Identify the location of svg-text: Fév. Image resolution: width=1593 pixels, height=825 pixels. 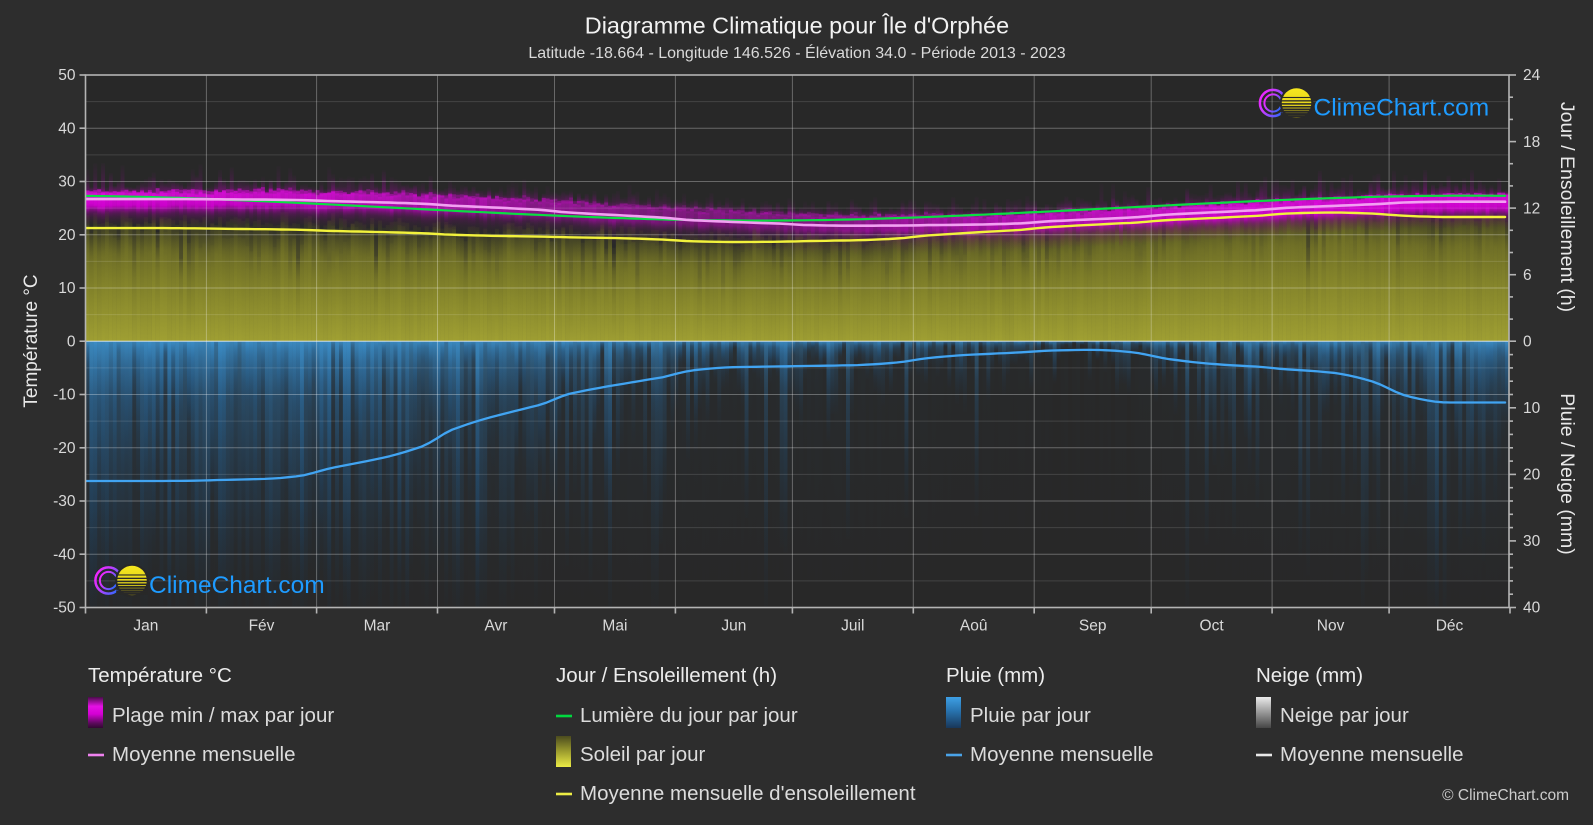
(262, 626).